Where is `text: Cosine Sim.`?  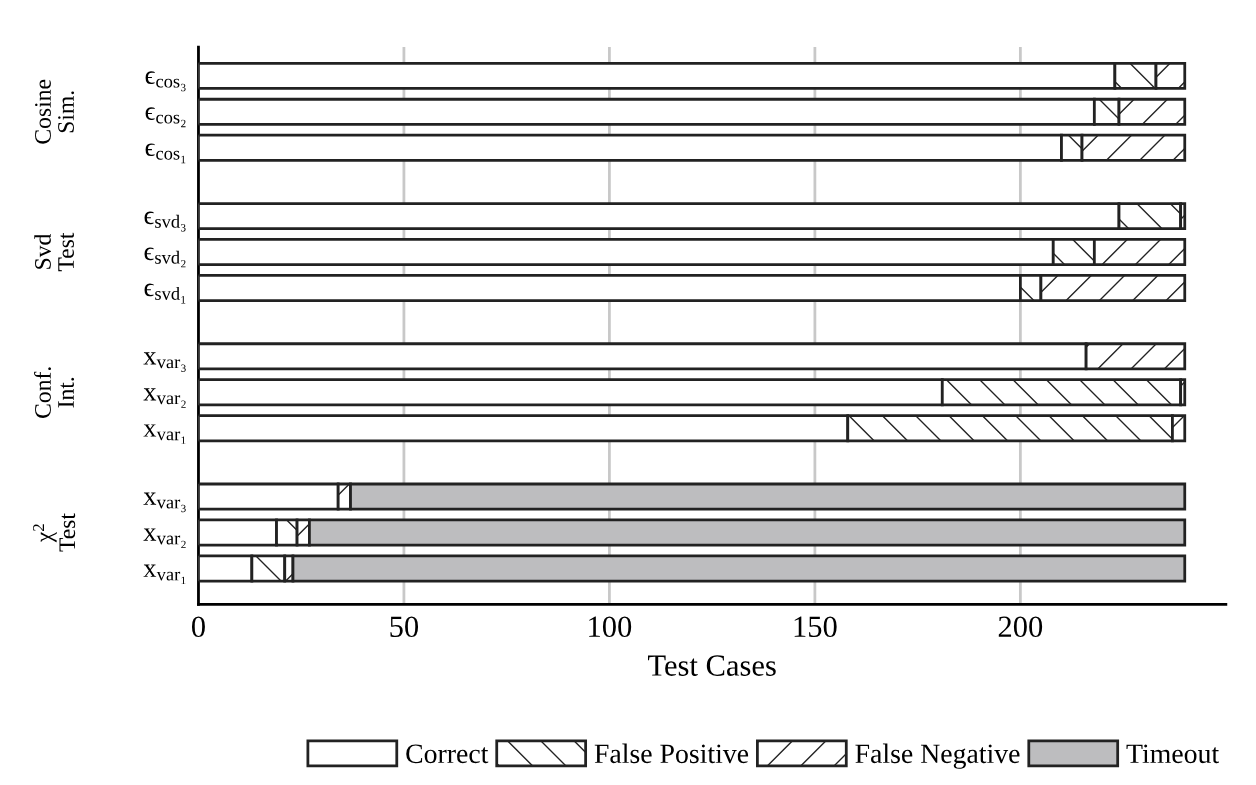
text: Cosine Sim. is located at coordinates (55, 111).